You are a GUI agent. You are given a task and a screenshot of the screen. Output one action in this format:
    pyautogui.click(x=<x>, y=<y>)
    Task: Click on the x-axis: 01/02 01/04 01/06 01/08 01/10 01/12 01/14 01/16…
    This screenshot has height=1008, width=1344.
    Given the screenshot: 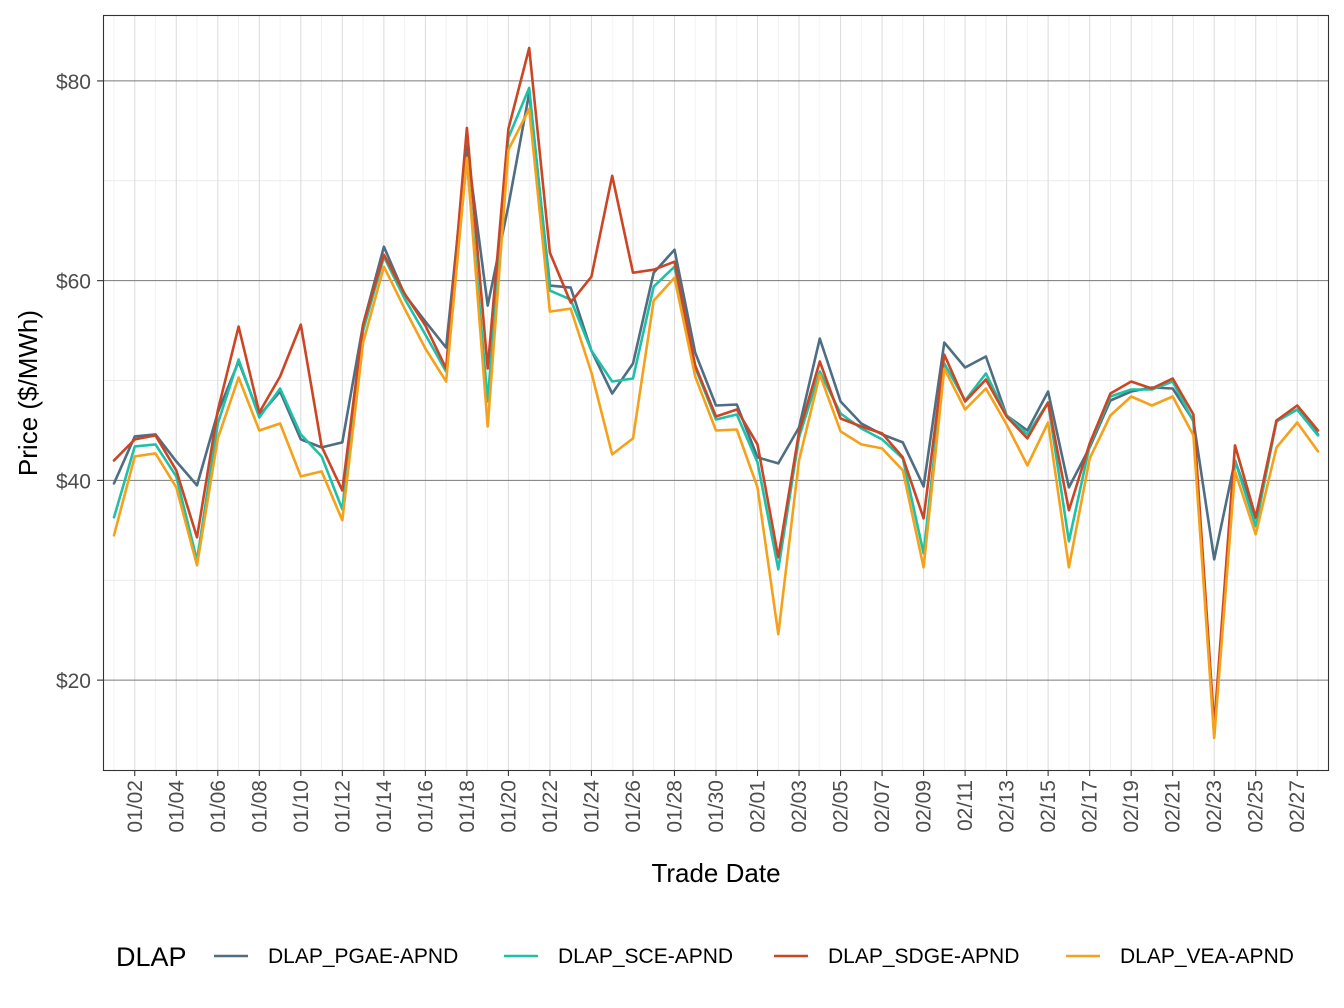 What is the action you would take?
    pyautogui.click(x=716, y=801)
    